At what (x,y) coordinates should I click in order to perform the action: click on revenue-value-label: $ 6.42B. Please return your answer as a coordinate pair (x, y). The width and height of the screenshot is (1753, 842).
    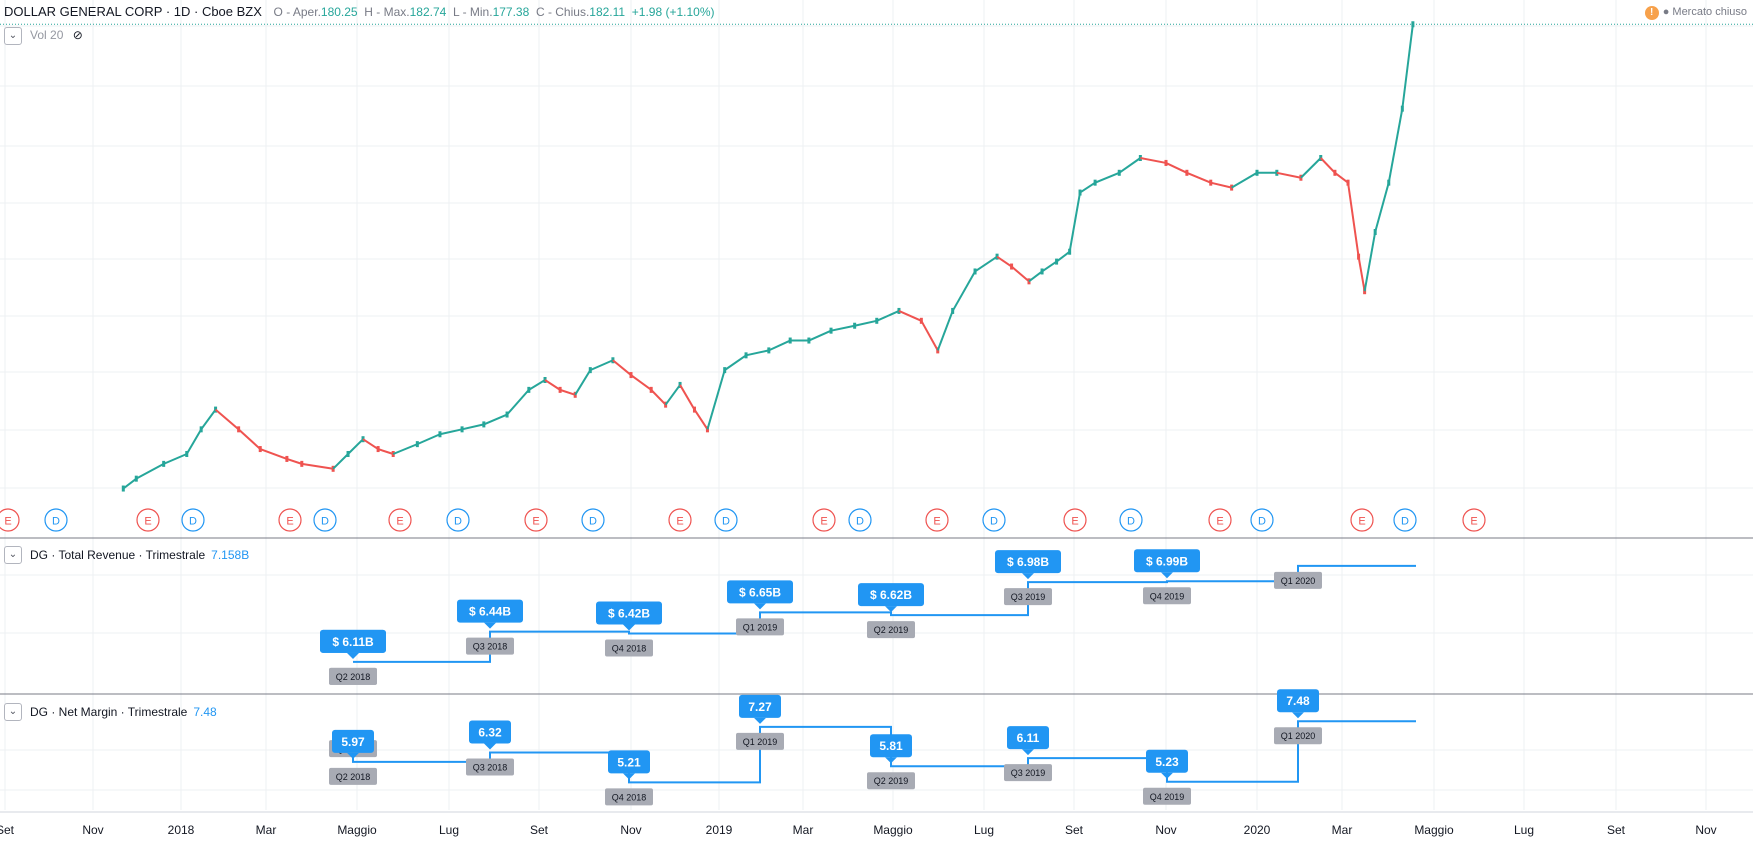
    Looking at the image, I should click on (629, 614).